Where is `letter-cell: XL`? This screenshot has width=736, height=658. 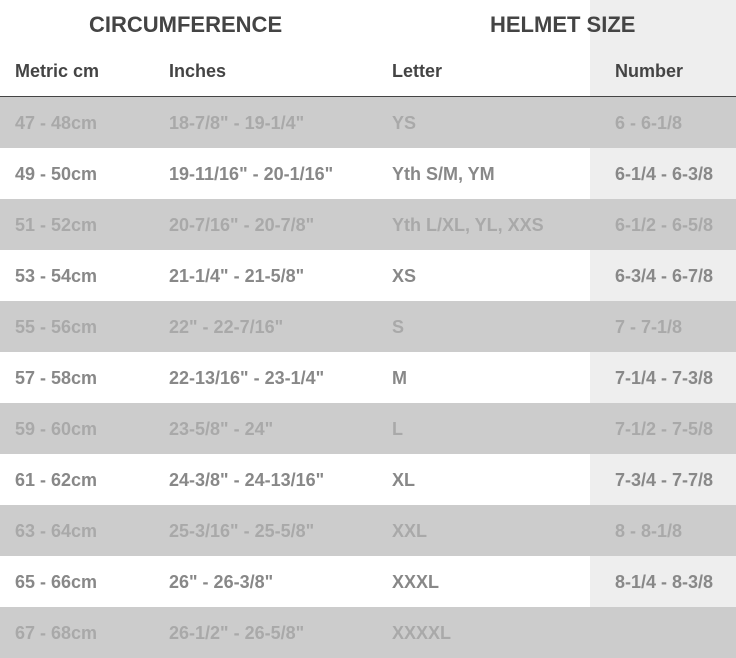 letter-cell: XL is located at coordinates (404, 480).